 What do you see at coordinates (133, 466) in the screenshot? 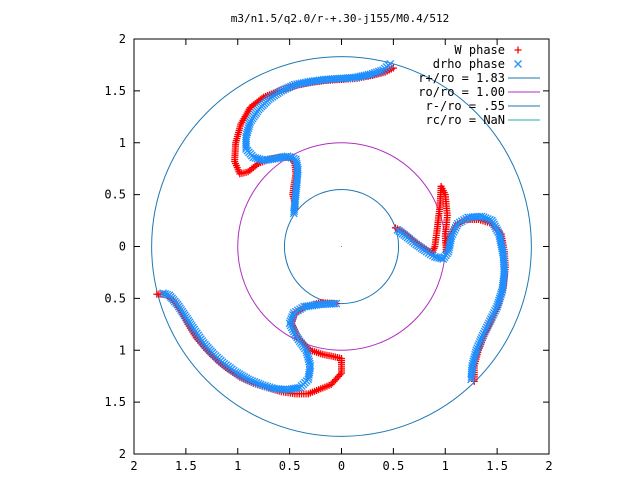
I see `x-tick-label-0: 2` at bounding box center [133, 466].